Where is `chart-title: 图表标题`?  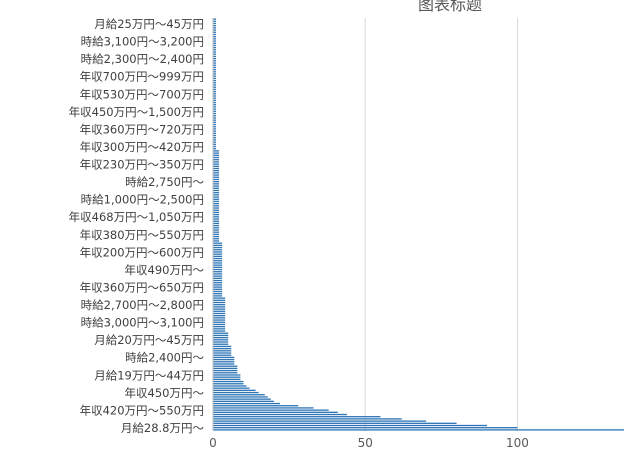
chart-title: 图表标题 is located at coordinates (449, 7).